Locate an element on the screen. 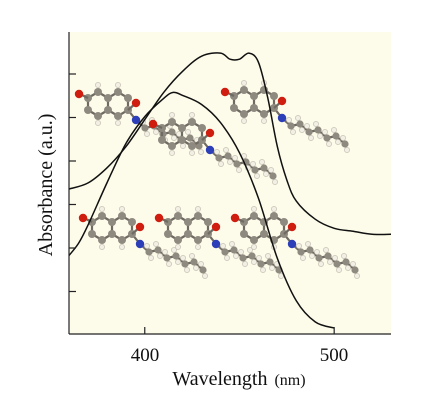  y-axis-label: Absorbance (a.u.) is located at coordinates (46, 185).